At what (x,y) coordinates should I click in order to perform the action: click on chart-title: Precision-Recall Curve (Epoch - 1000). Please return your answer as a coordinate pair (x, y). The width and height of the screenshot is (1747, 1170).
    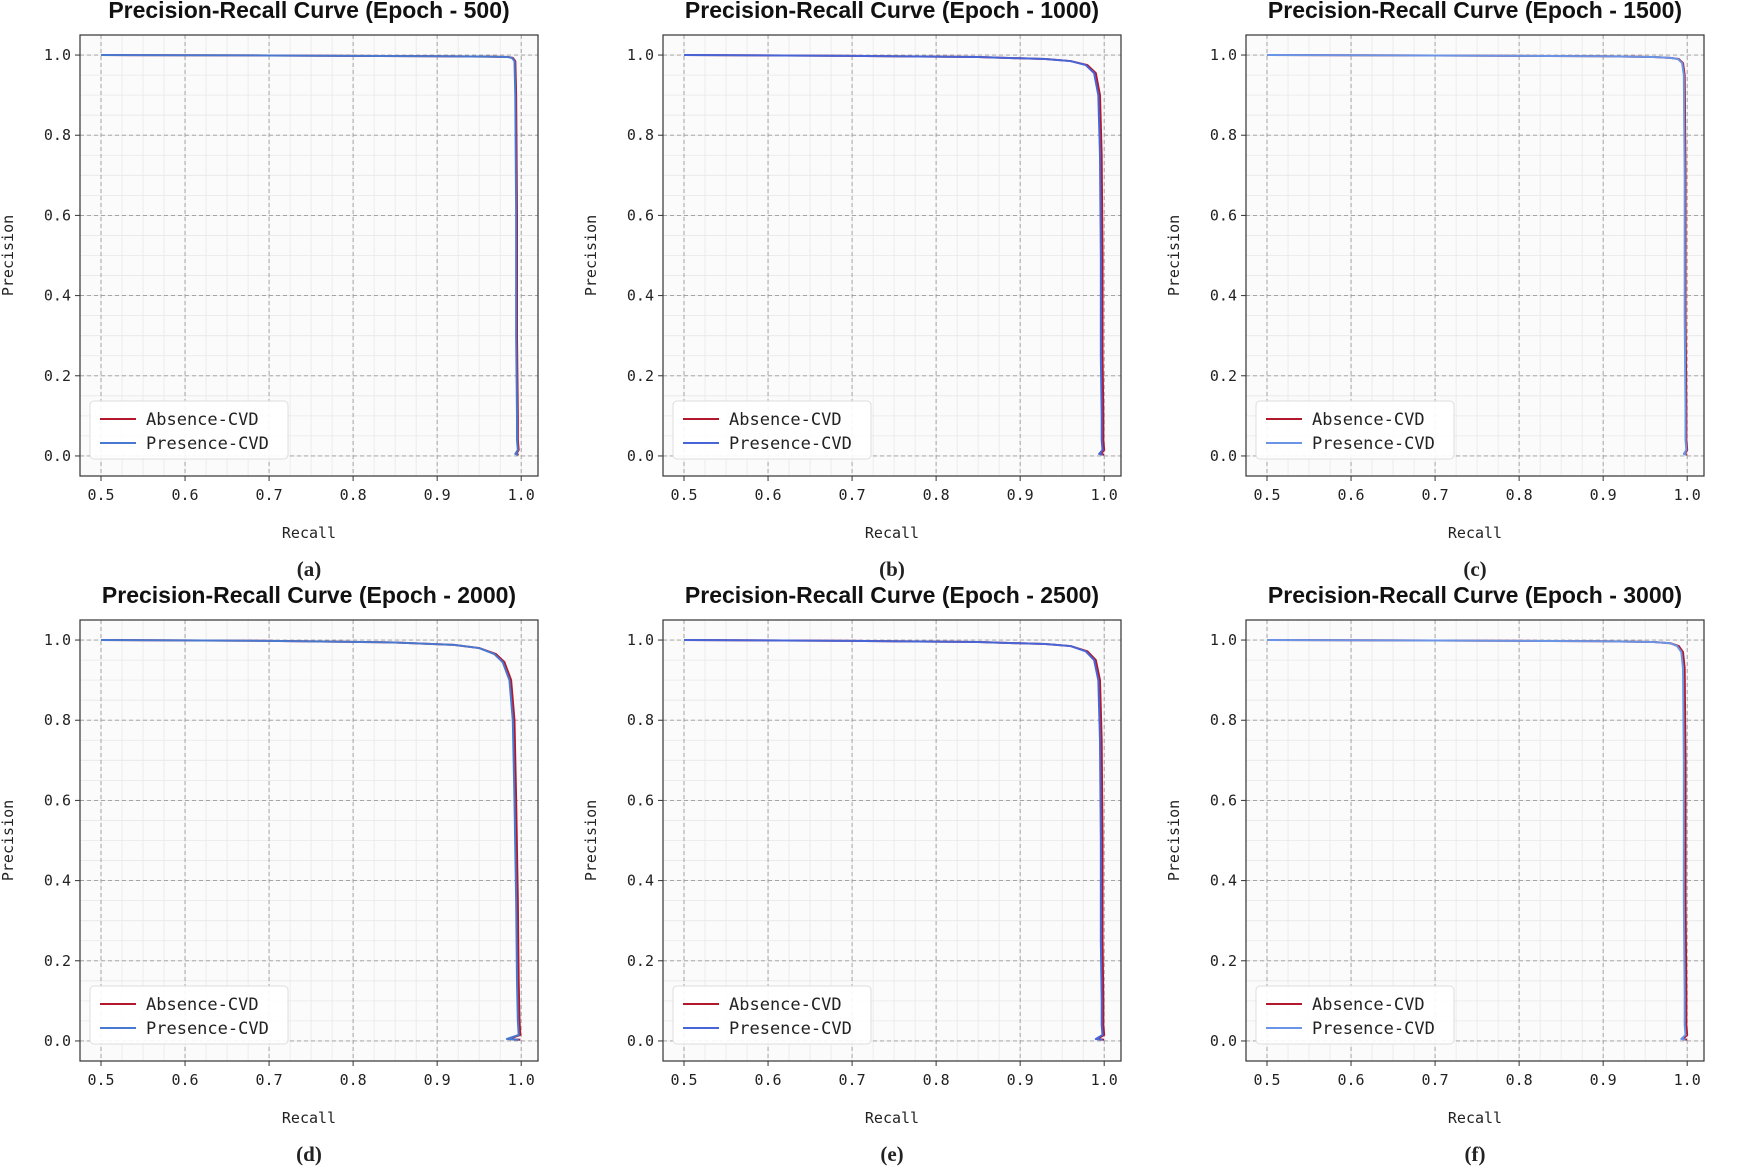
    Looking at the image, I should click on (892, 11).